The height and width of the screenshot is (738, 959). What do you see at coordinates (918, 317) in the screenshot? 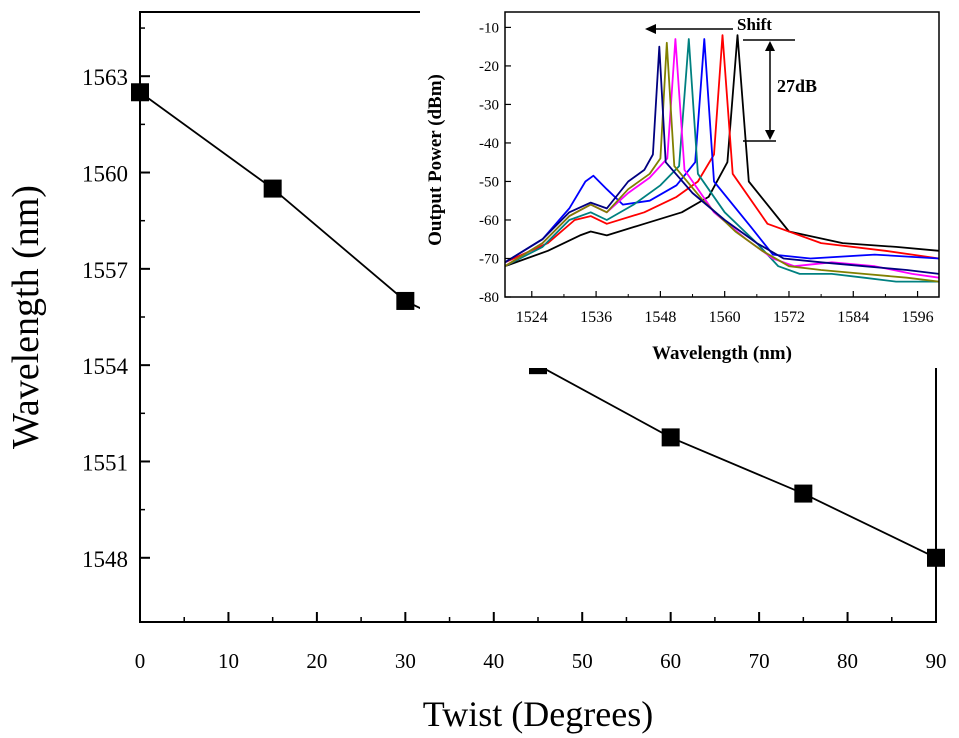
I see `inset-x-tick-label: 1596` at bounding box center [918, 317].